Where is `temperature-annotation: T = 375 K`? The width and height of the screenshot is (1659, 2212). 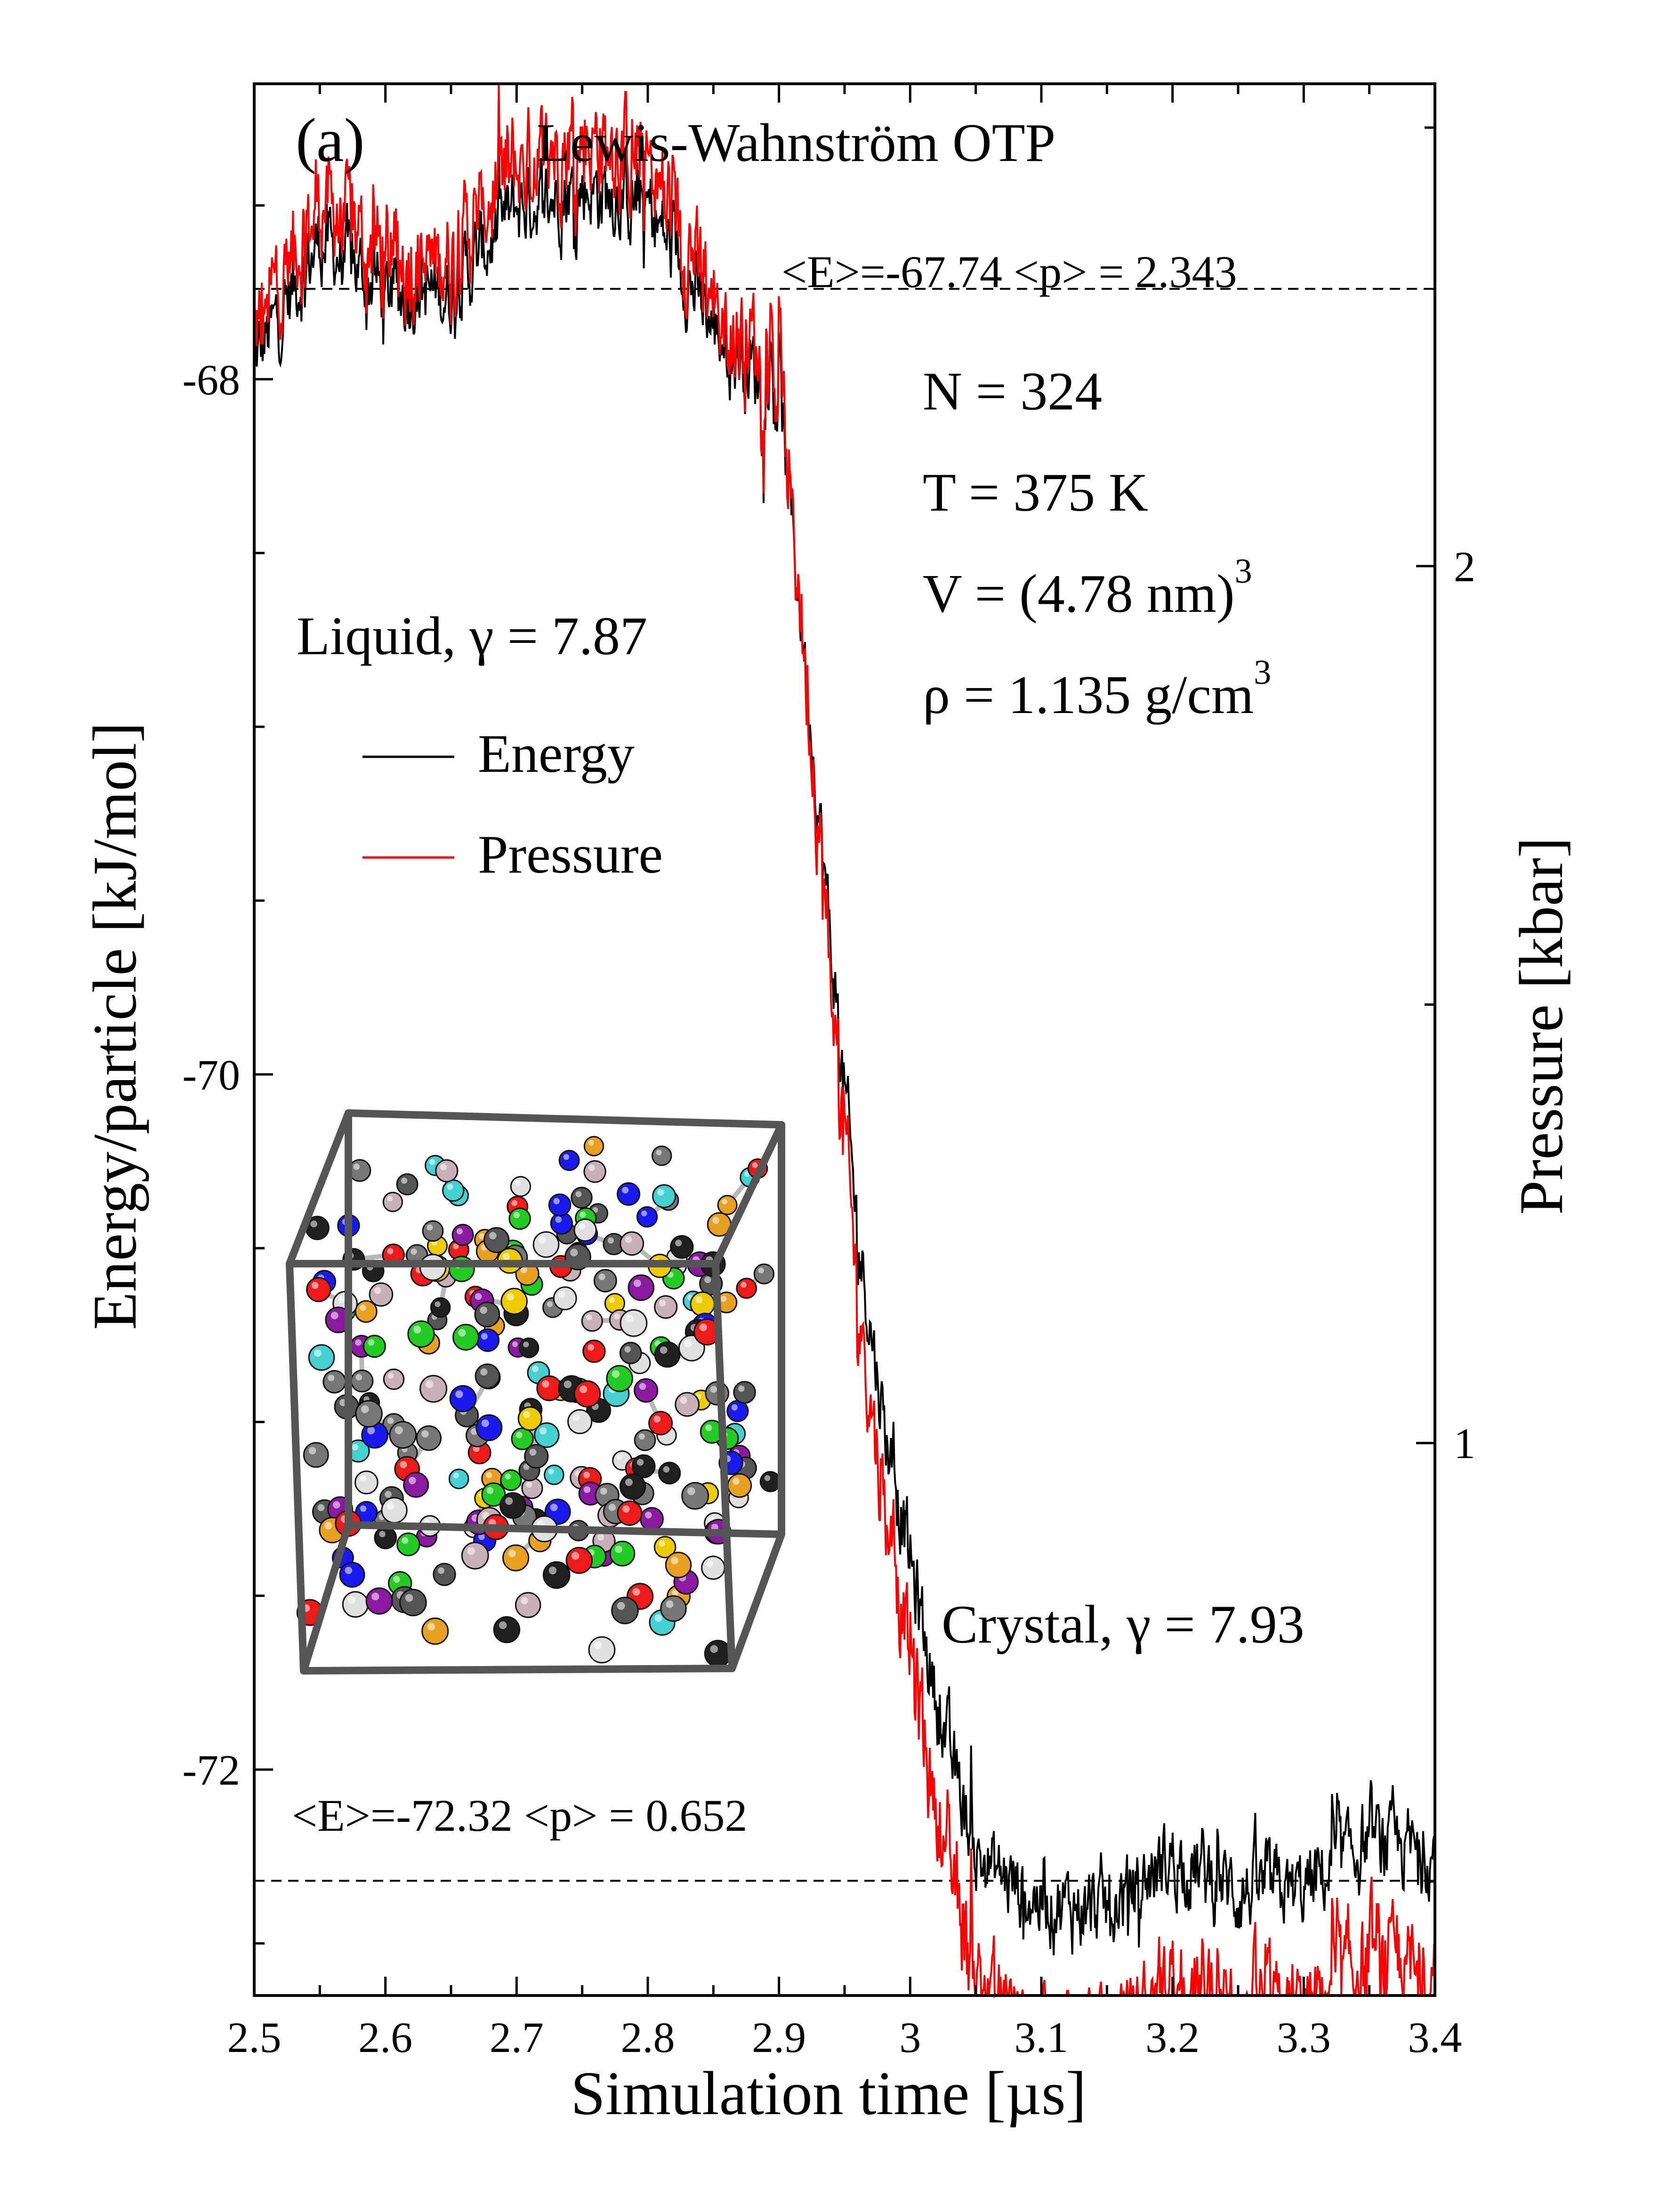 temperature-annotation: T = 375 K is located at coordinates (1035, 493).